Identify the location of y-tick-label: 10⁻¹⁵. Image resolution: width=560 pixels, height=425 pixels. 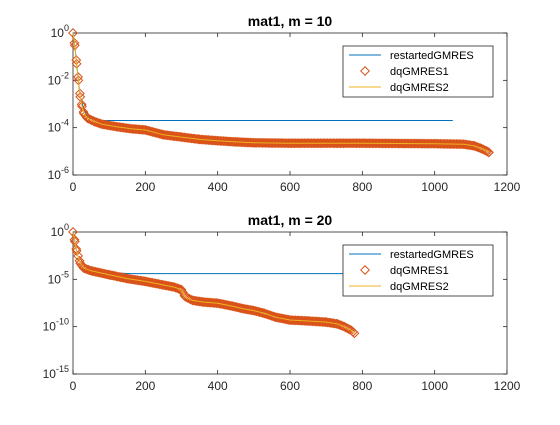
(56, 372).